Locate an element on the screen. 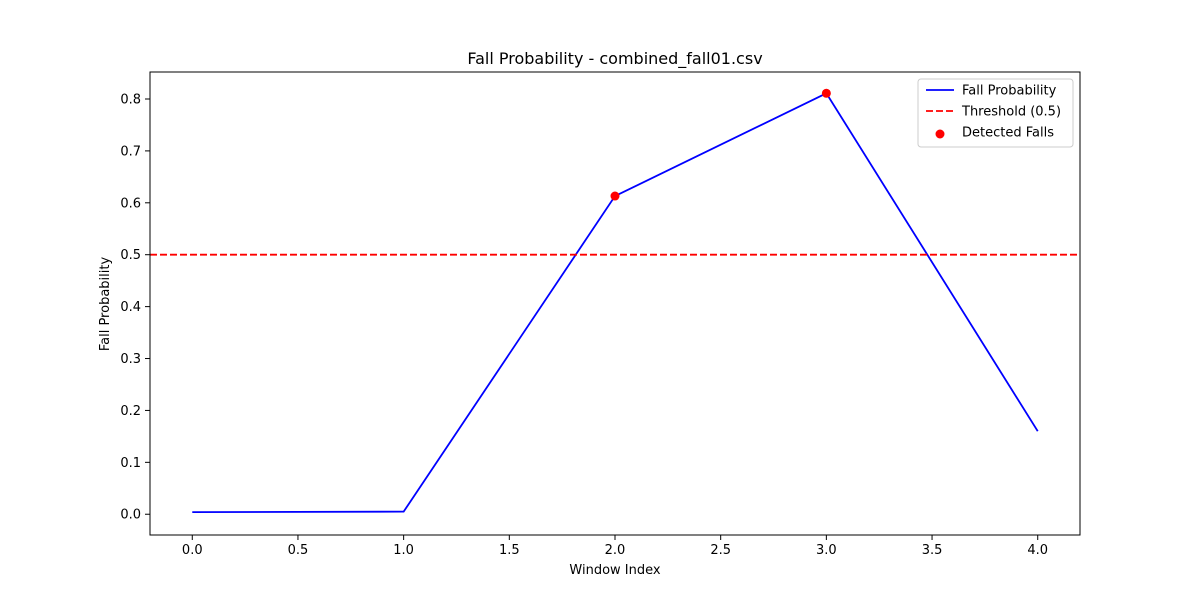 The height and width of the screenshot is (600, 1200). y-tick-label: 0.7 is located at coordinates (130, 151).